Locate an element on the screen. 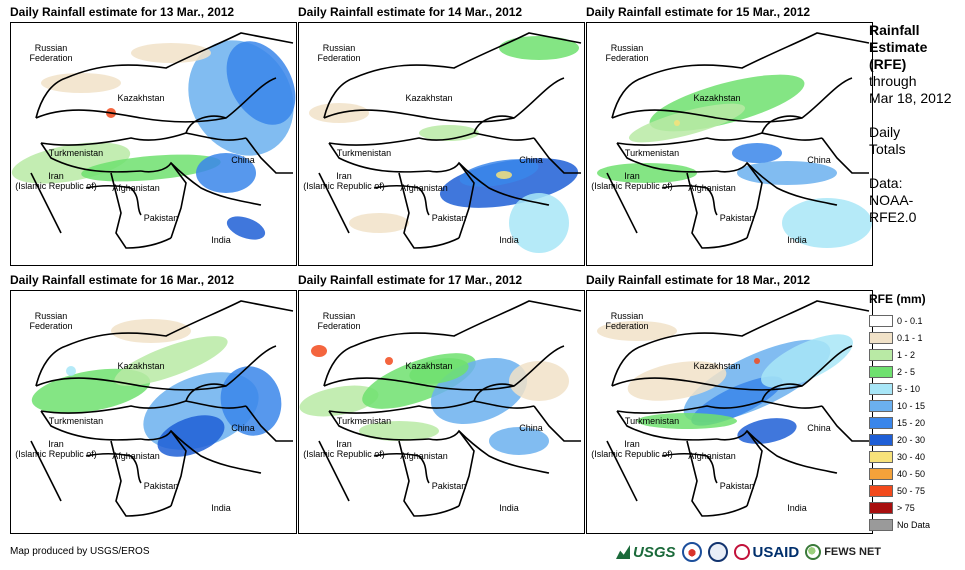 This screenshot has width=965, height=570. legend-item: 1 - 2 is located at coordinates (917, 354).